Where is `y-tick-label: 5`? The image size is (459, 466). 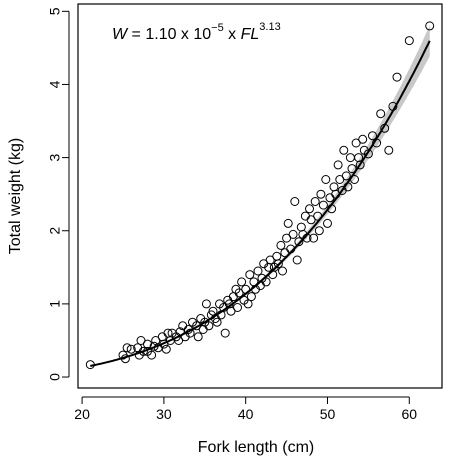
y-tick-label: 5 is located at coordinates (55, 11).